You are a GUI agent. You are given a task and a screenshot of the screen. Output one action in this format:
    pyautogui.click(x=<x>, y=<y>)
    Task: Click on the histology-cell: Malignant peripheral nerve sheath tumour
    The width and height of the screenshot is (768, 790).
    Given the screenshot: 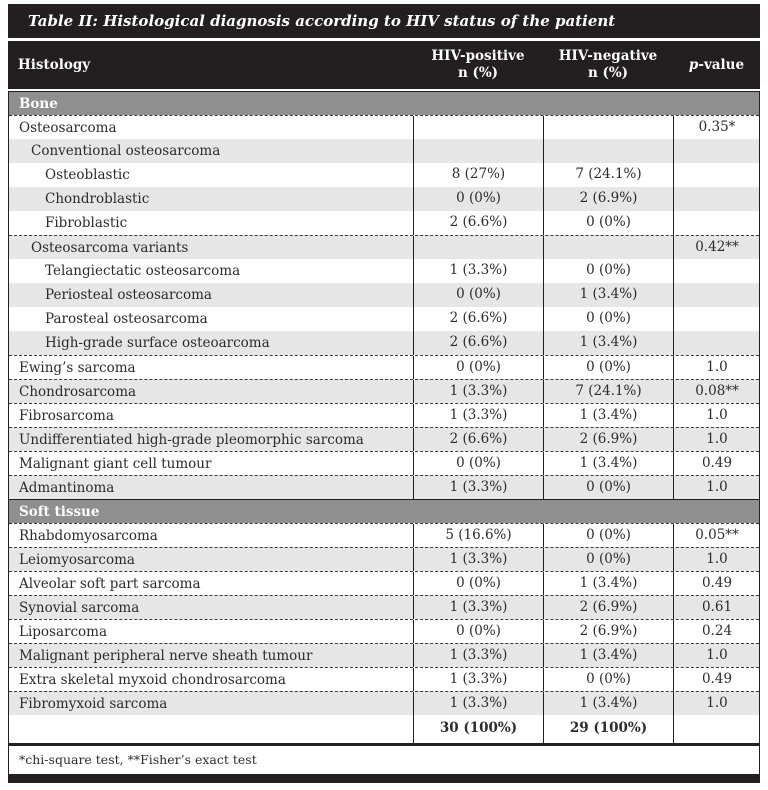 What is the action you would take?
    pyautogui.click(x=166, y=655)
    